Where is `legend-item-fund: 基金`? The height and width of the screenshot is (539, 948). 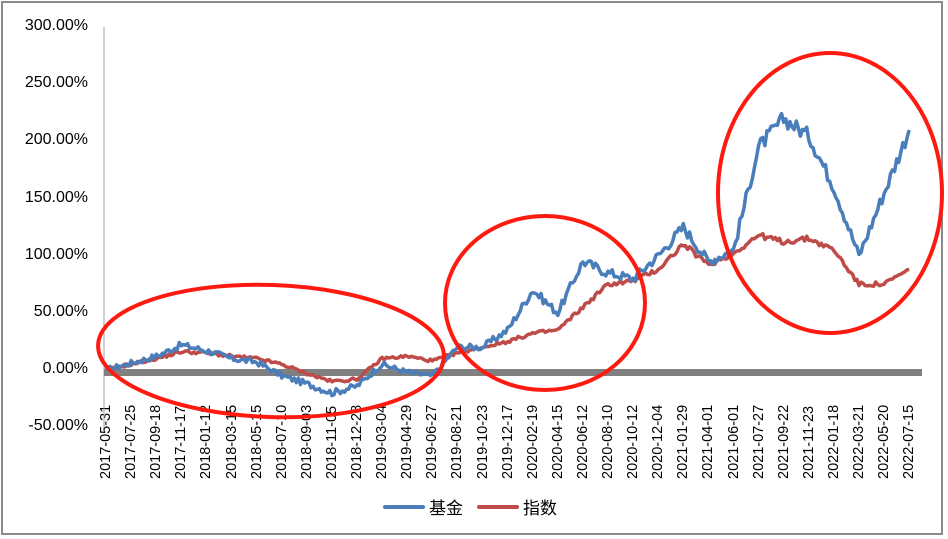 legend-item-fund: 基金 is located at coordinates (423, 506).